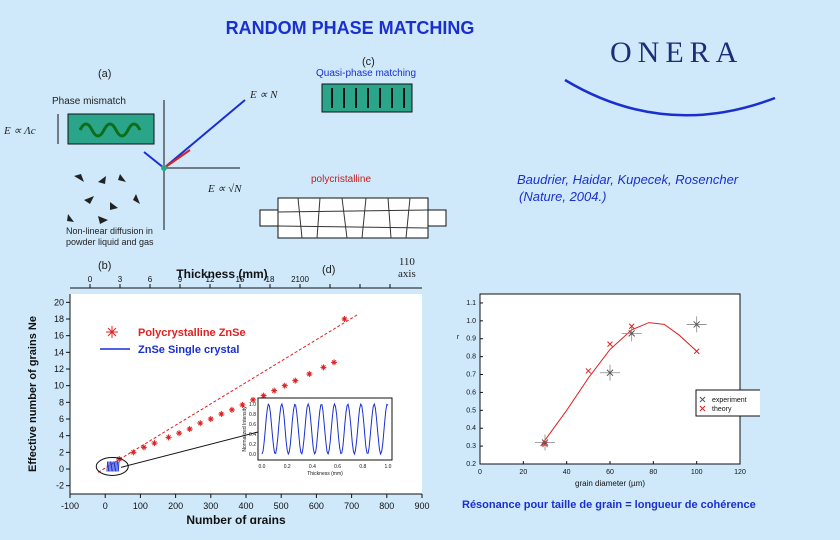 Image resolution: width=840 pixels, height=540 pixels. What do you see at coordinates (59, 386) in the screenshot?
I see `y-tick-label: 10` at bounding box center [59, 386].